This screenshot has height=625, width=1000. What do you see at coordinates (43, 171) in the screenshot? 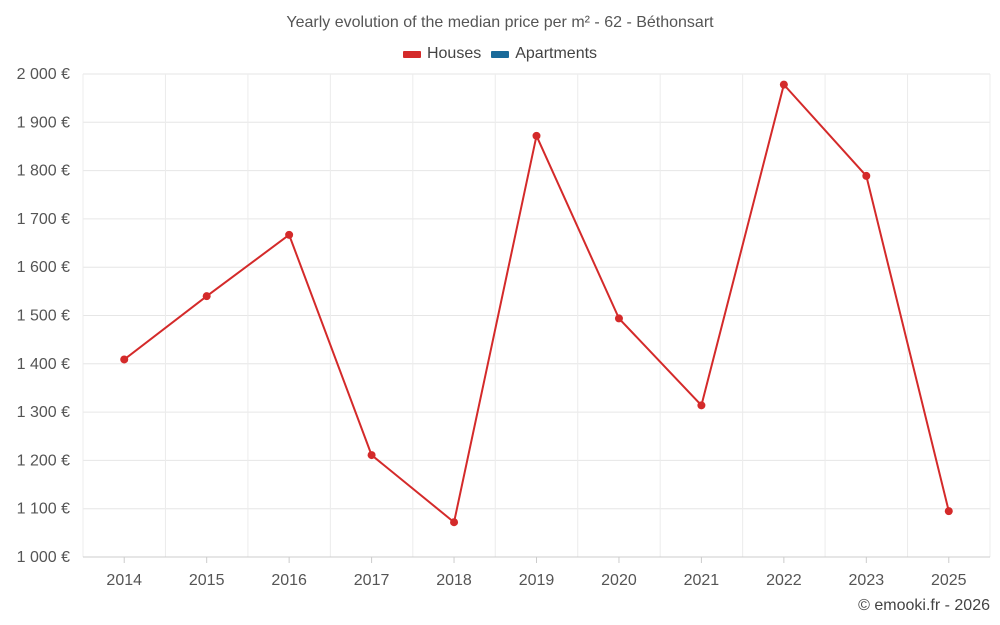
I see `y-tick-label: 1 800 €` at bounding box center [43, 171].